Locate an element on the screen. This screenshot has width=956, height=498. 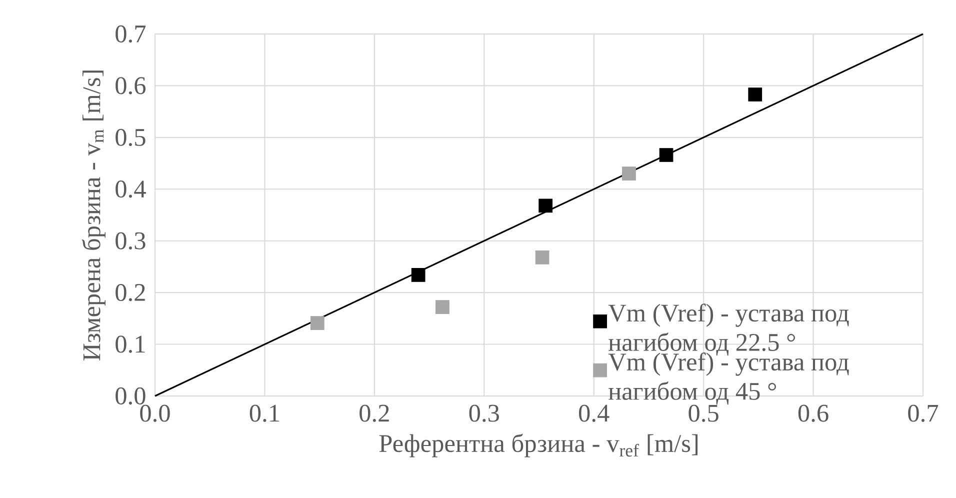
y-tick-label: 0.1 is located at coordinates (130, 344).